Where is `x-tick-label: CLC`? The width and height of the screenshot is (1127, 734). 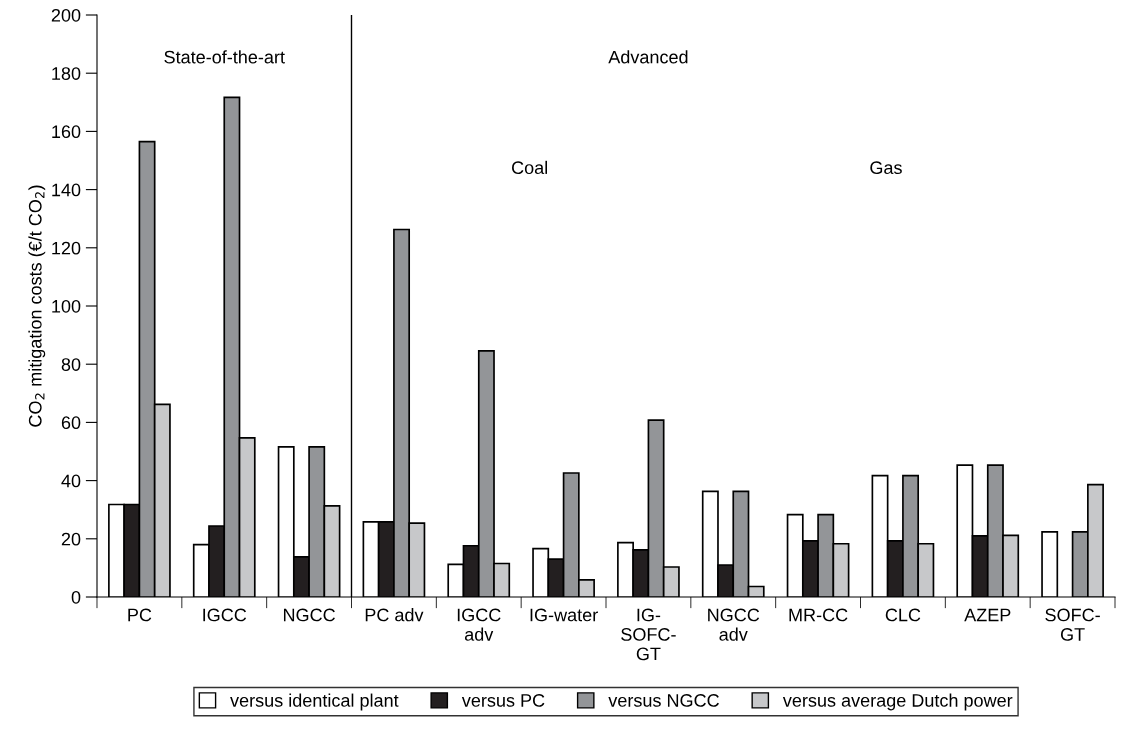
x-tick-label: CLC is located at coordinates (903, 615).